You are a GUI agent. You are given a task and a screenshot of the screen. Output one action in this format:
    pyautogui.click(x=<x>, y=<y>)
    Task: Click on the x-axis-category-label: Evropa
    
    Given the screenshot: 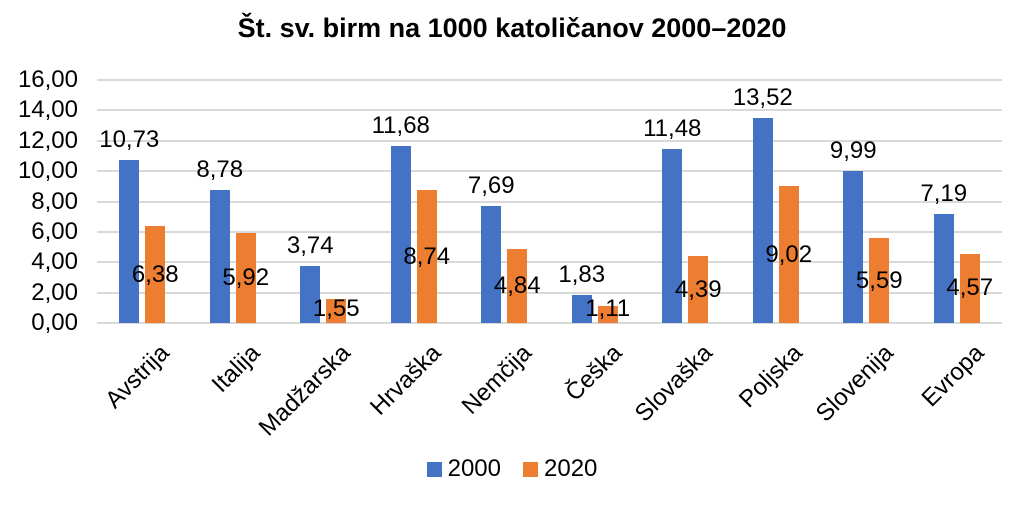 What is the action you would take?
    pyautogui.click(x=953, y=376)
    